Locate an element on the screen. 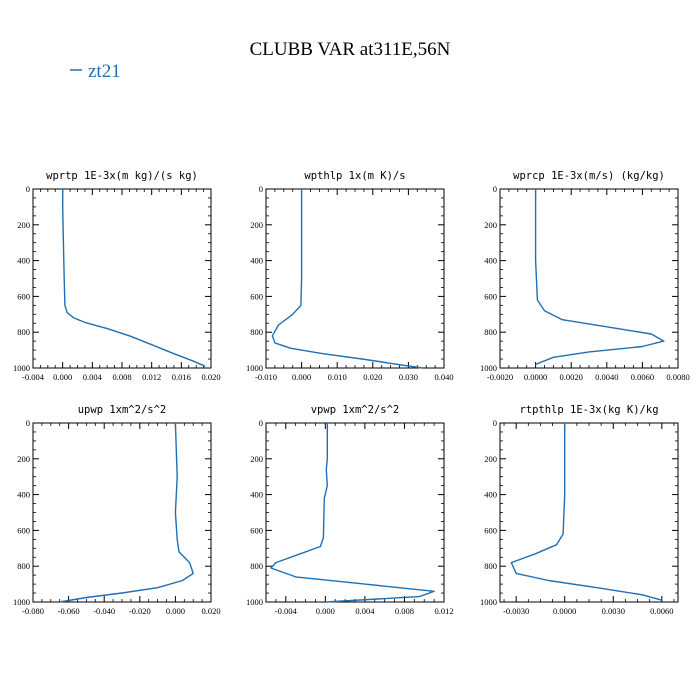 This screenshot has width=700, height=700. x-tick-label: -0.060 is located at coordinates (69, 611).